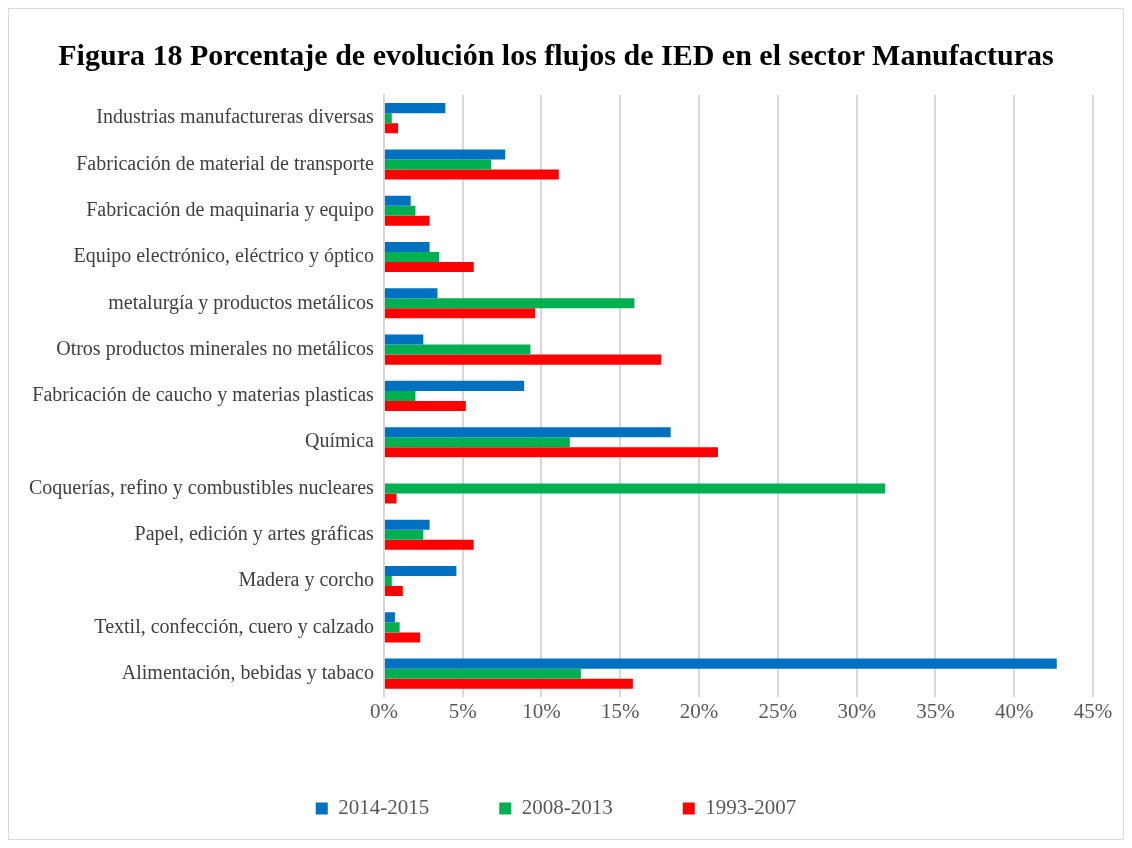 The height and width of the screenshot is (848, 1132). Describe the element at coordinates (556, 54) in the screenshot. I see `chart-title: Figura 18 Porcentaje de evolución los flujos de IED en el sector Manufacturas` at that location.